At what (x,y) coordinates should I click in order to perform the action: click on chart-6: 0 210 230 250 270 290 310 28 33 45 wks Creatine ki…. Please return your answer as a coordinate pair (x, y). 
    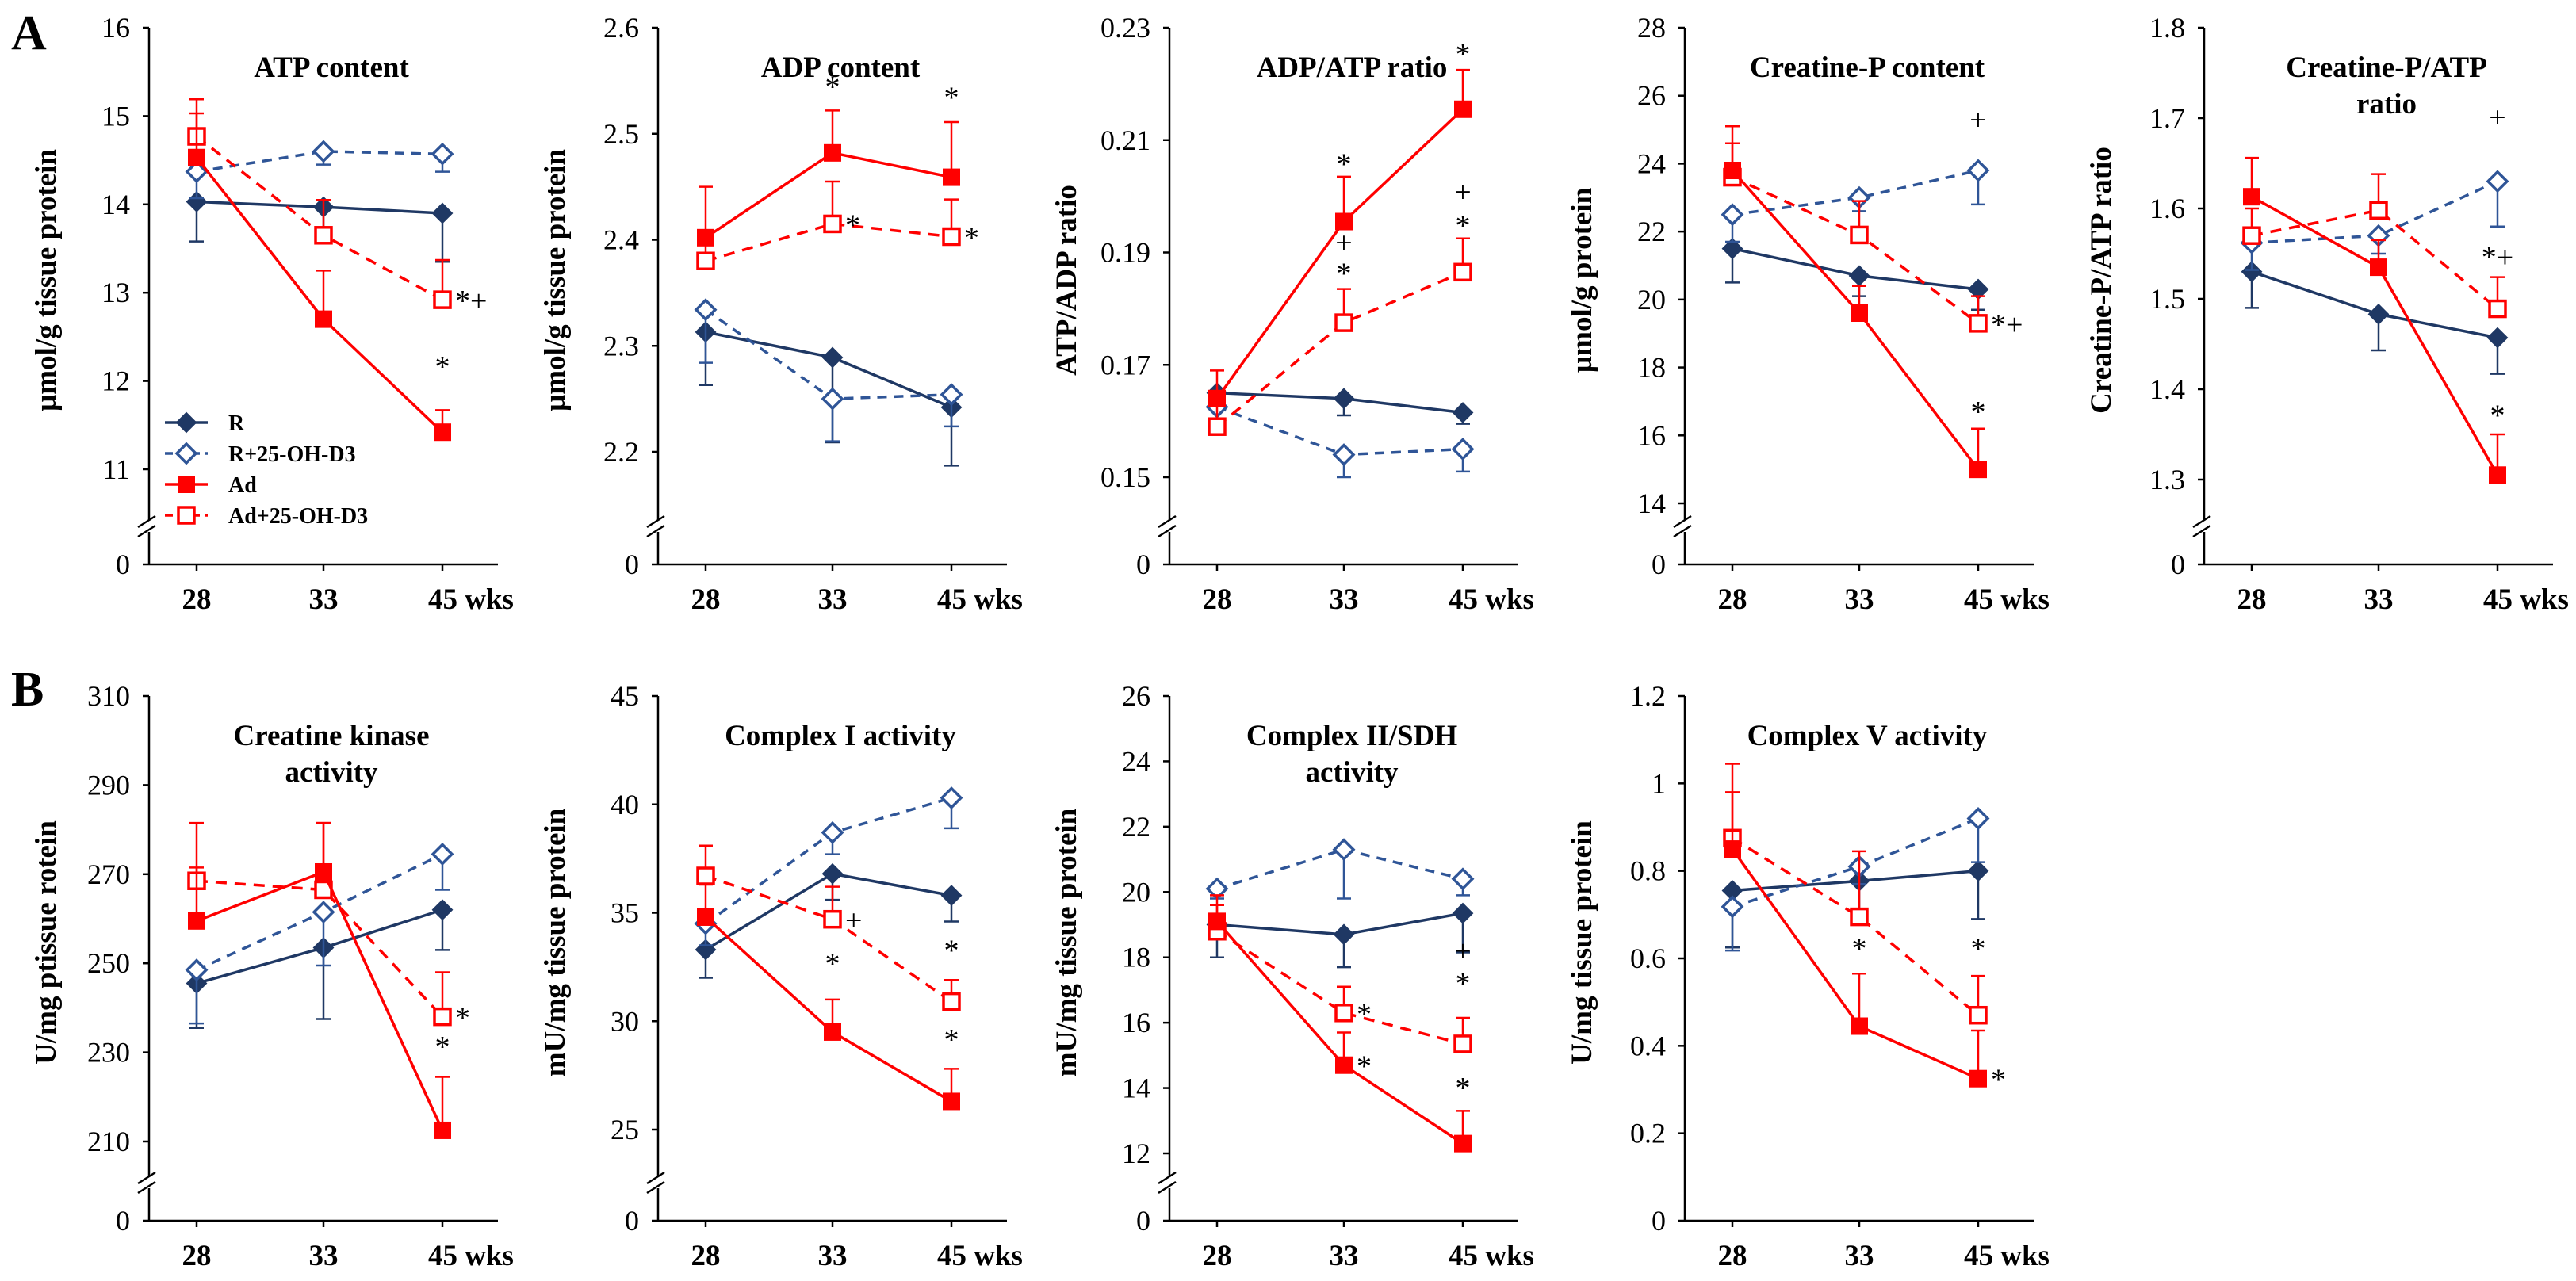
    Looking at the image, I should click on (272, 976).